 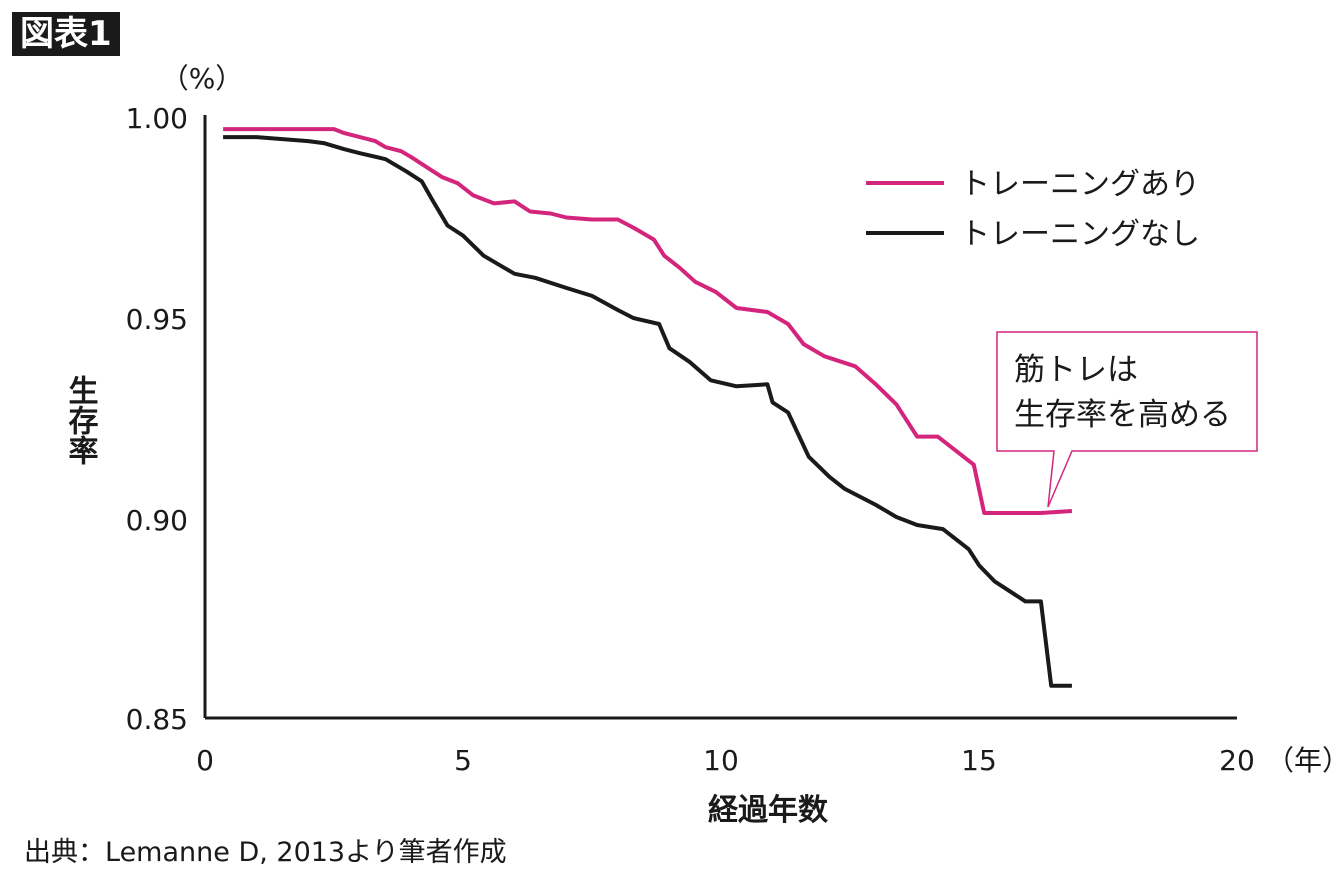 I want to click on x-axis-title: 経過年数, so click(x=768, y=810).